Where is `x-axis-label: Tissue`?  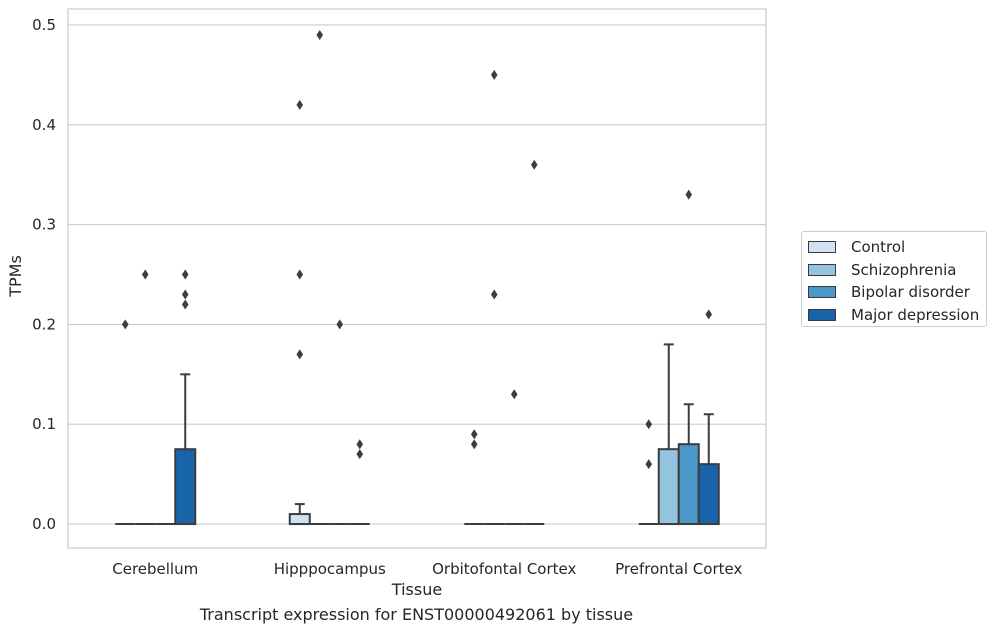
x-axis-label: Tissue is located at coordinates (416, 589).